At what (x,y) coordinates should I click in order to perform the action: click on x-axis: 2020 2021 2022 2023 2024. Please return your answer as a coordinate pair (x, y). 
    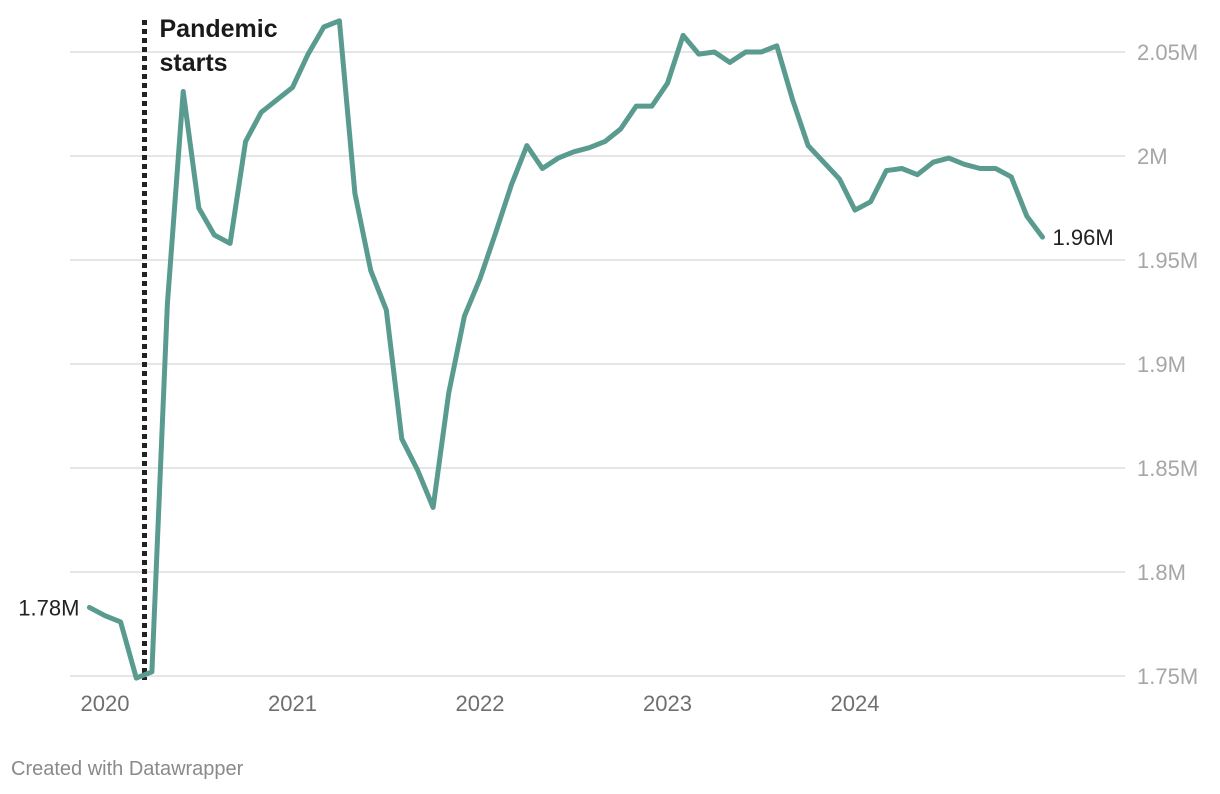
    Looking at the image, I should click on (480, 703).